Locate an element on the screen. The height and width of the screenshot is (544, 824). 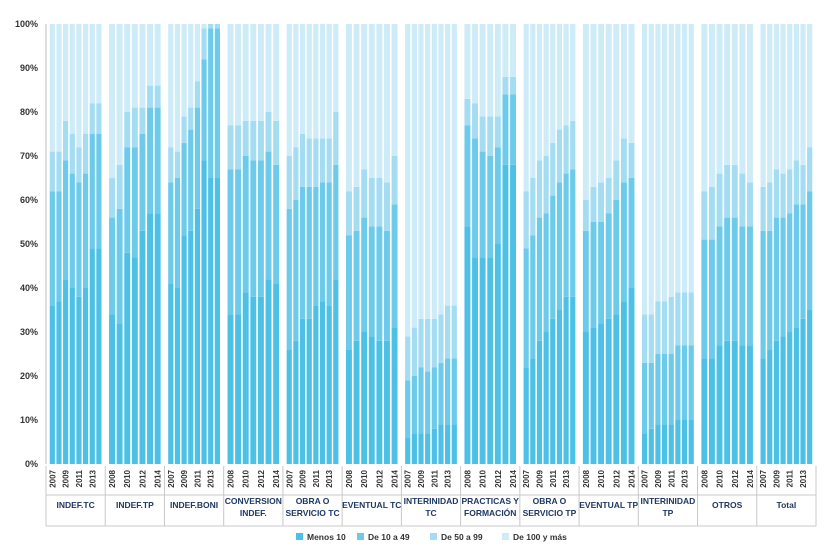
x-tick-label: 2010 is located at coordinates (483, 478).